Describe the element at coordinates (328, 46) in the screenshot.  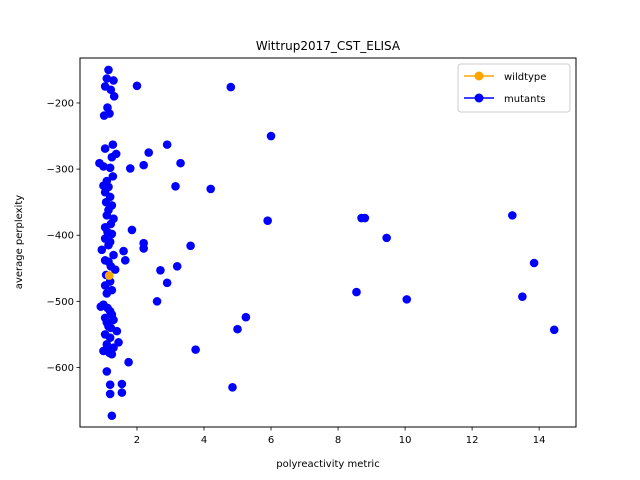
I see `chart-title: Wittrup2017_CST_ELISA` at that location.